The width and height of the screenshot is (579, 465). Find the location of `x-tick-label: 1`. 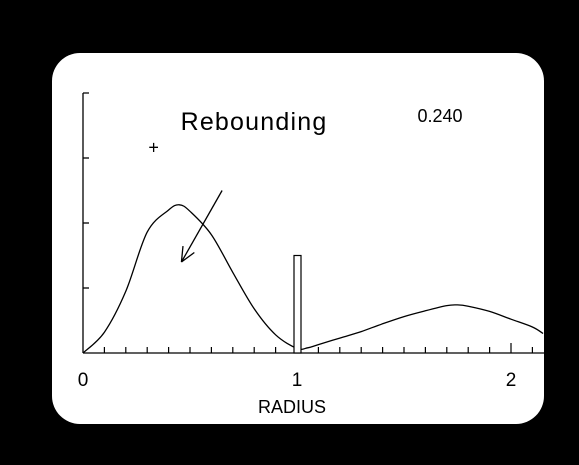

x-tick-label: 1 is located at coordinates (297, 380).